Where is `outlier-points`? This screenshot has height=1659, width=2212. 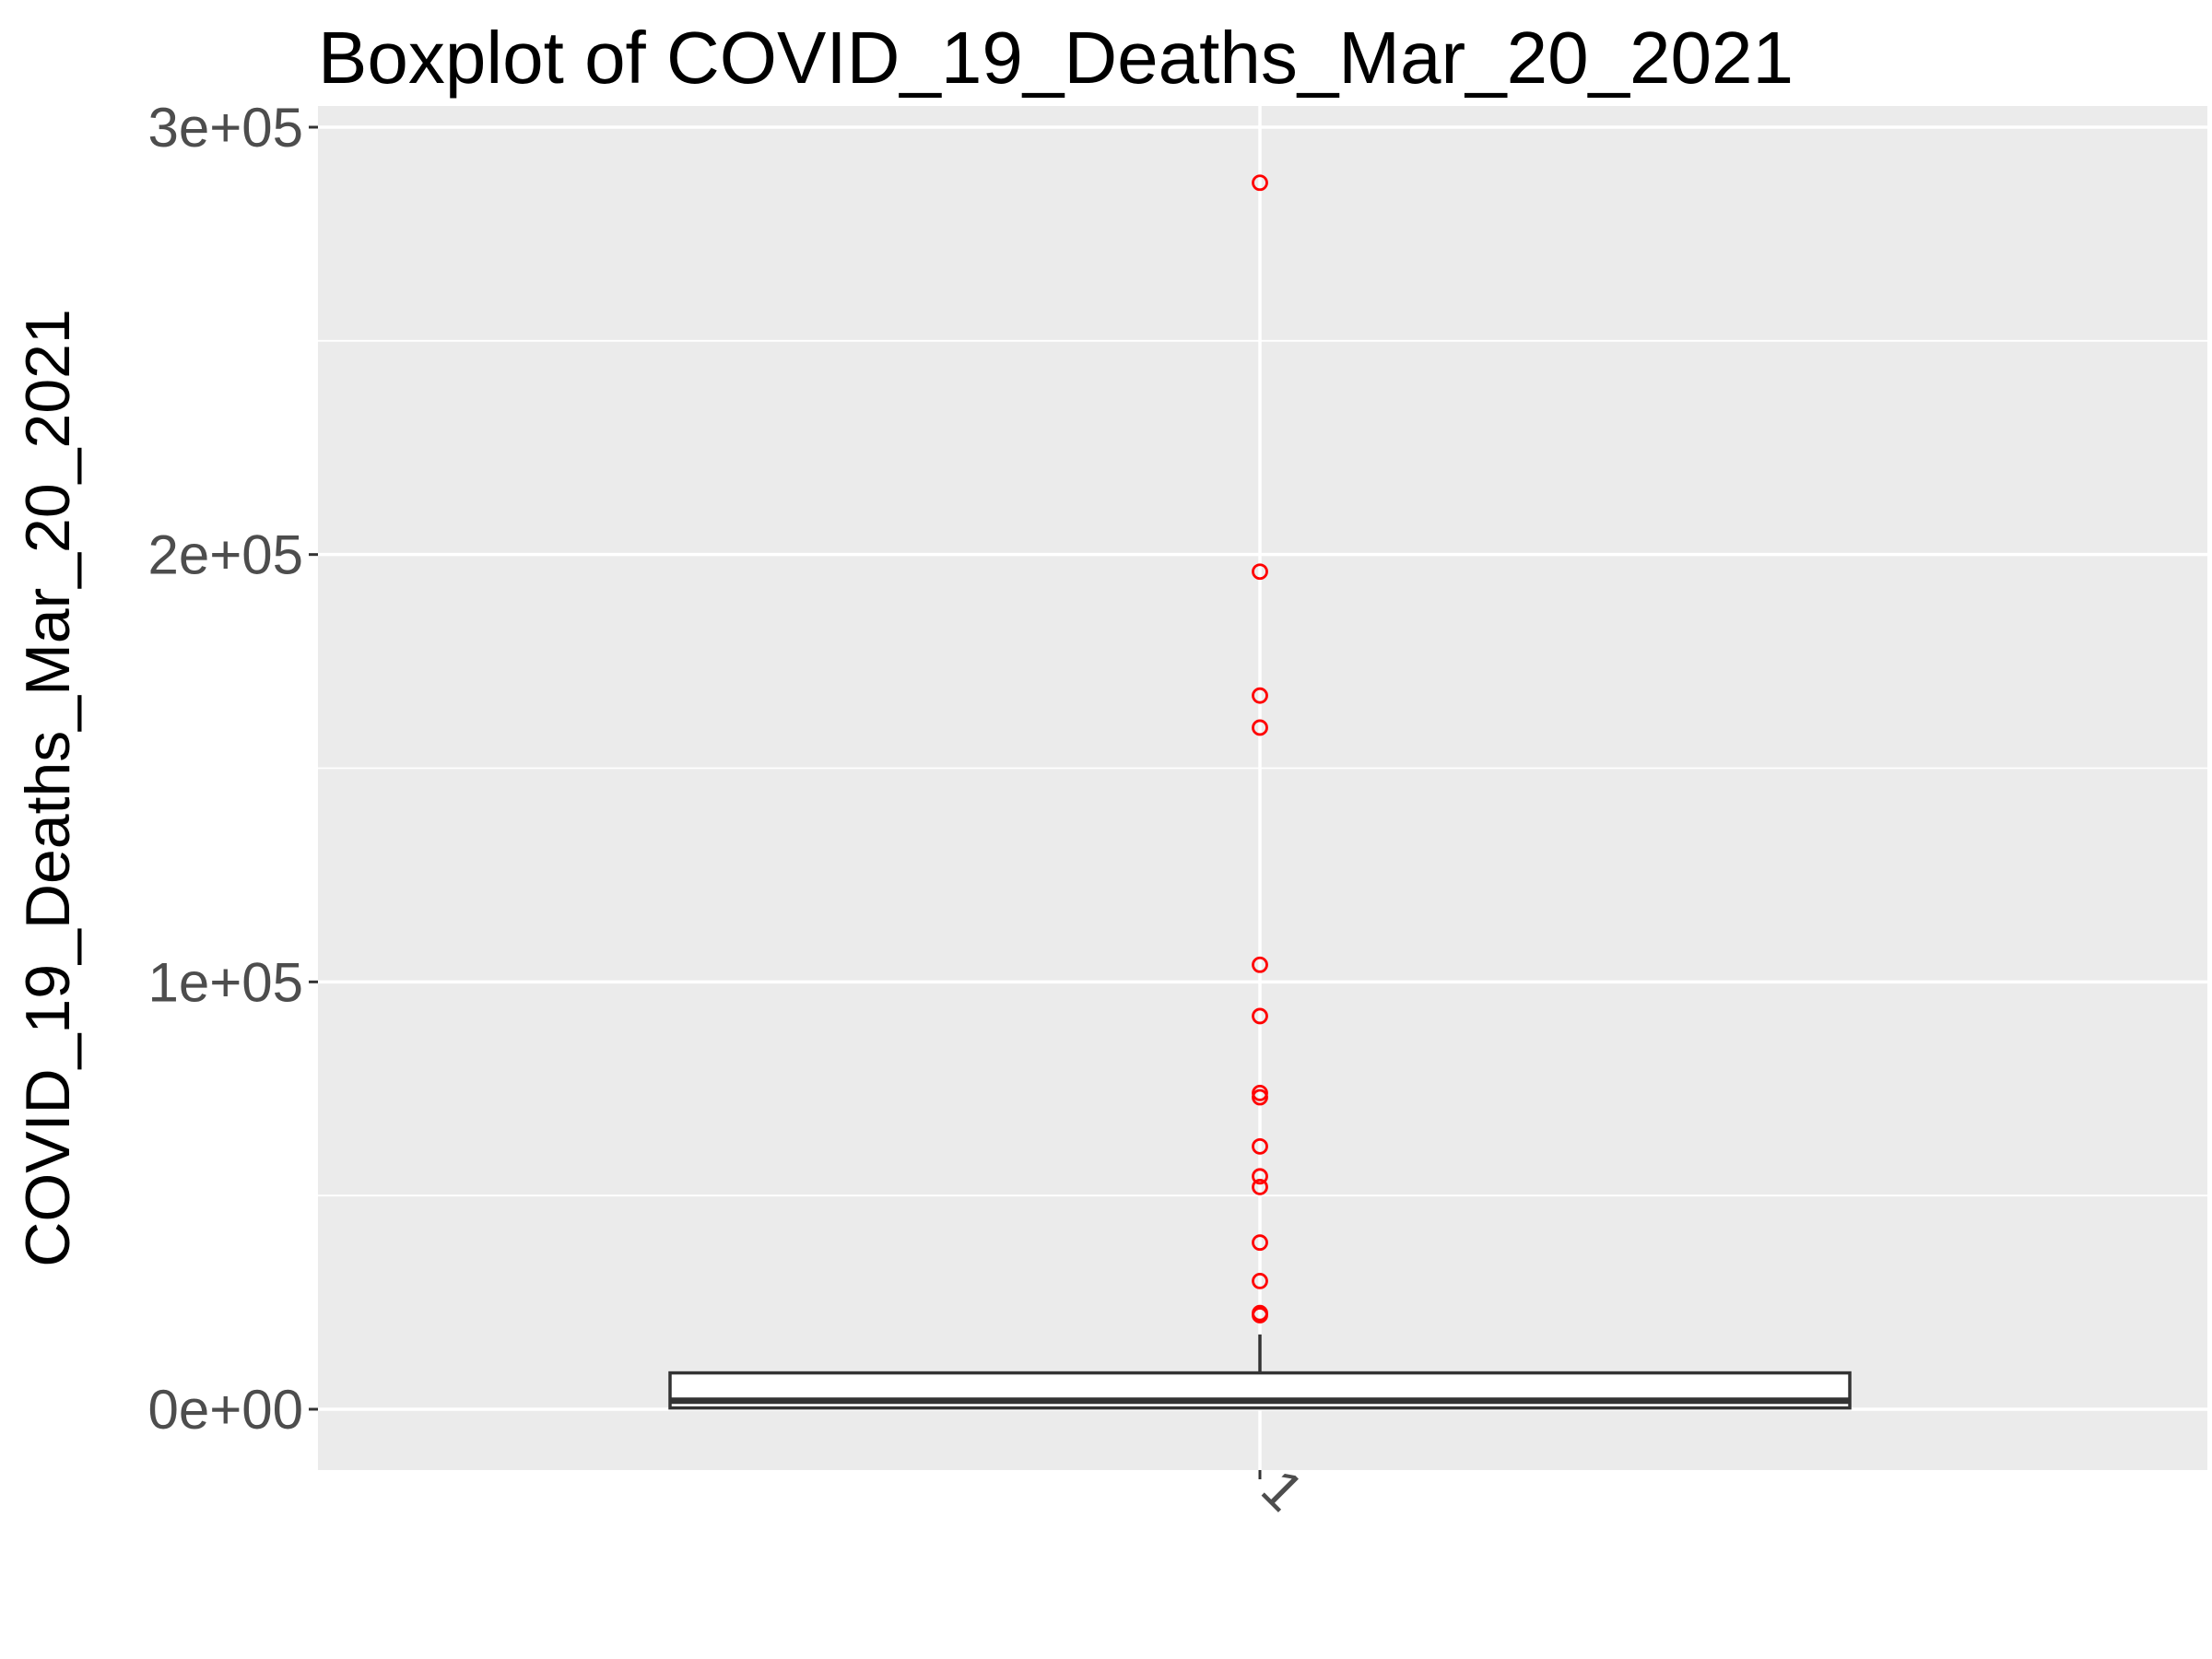
outlier-points is located at coordinates (1260, 749).